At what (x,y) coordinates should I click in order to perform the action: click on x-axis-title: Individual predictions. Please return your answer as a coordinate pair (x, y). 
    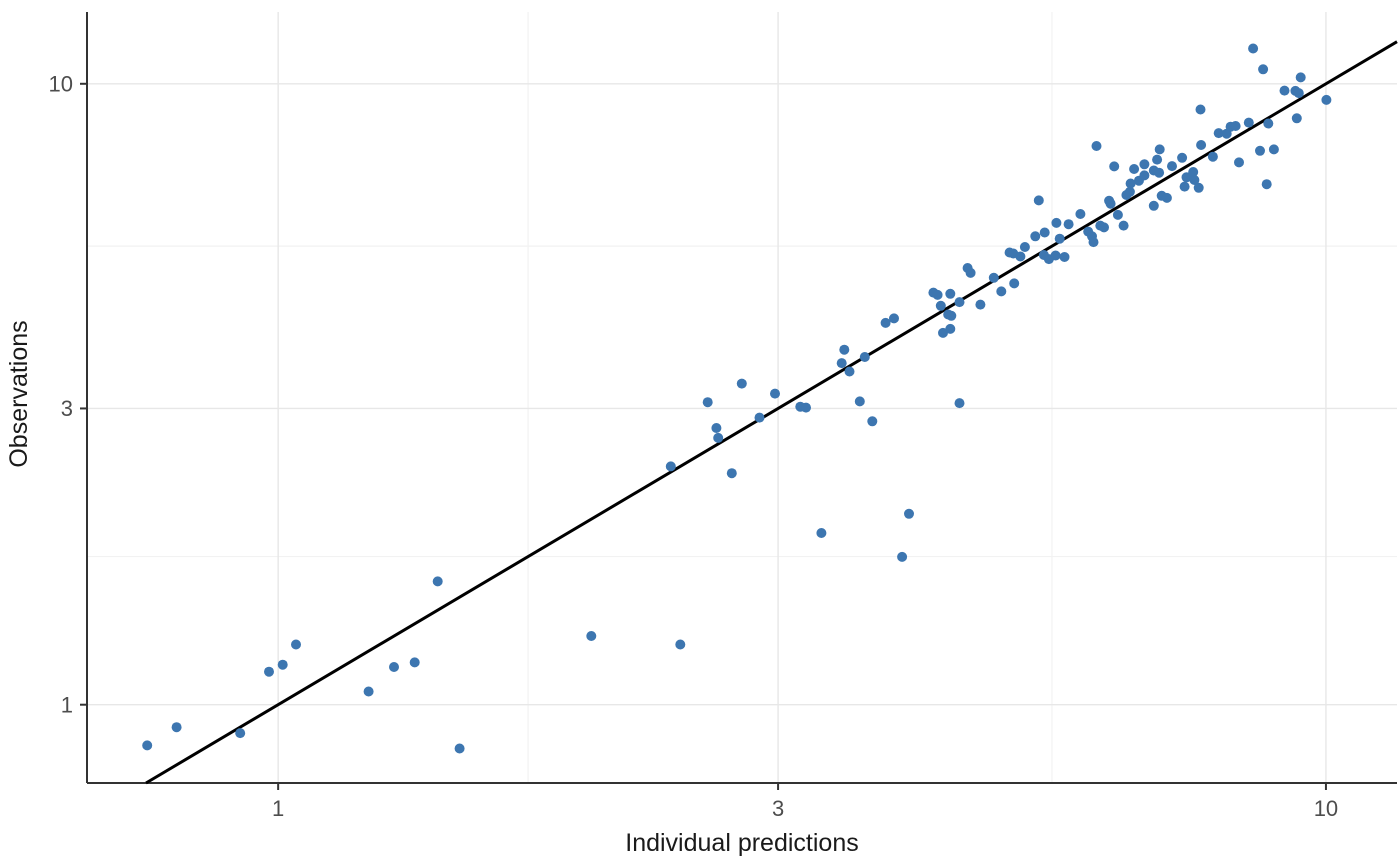
    Looking at the image, I should click on (741, 843).